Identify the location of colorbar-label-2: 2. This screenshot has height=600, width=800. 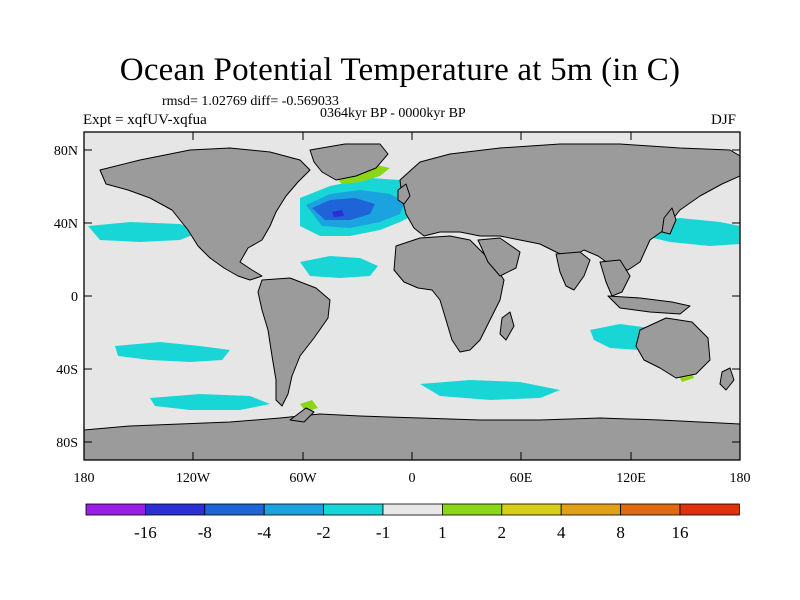
(502, 532).